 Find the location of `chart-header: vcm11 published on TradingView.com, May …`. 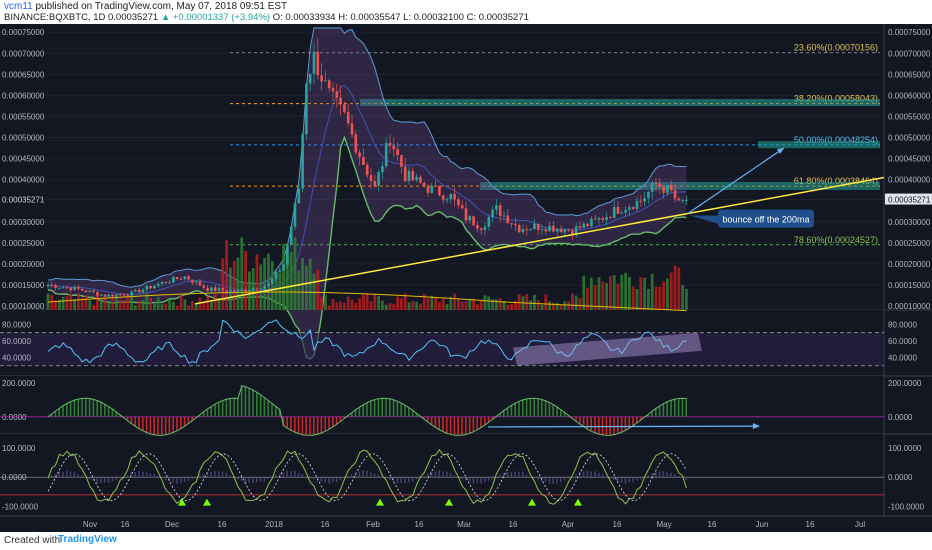

chart-header: vcm11 published on TradingView.com, May … is located at coordinates (466, 12).